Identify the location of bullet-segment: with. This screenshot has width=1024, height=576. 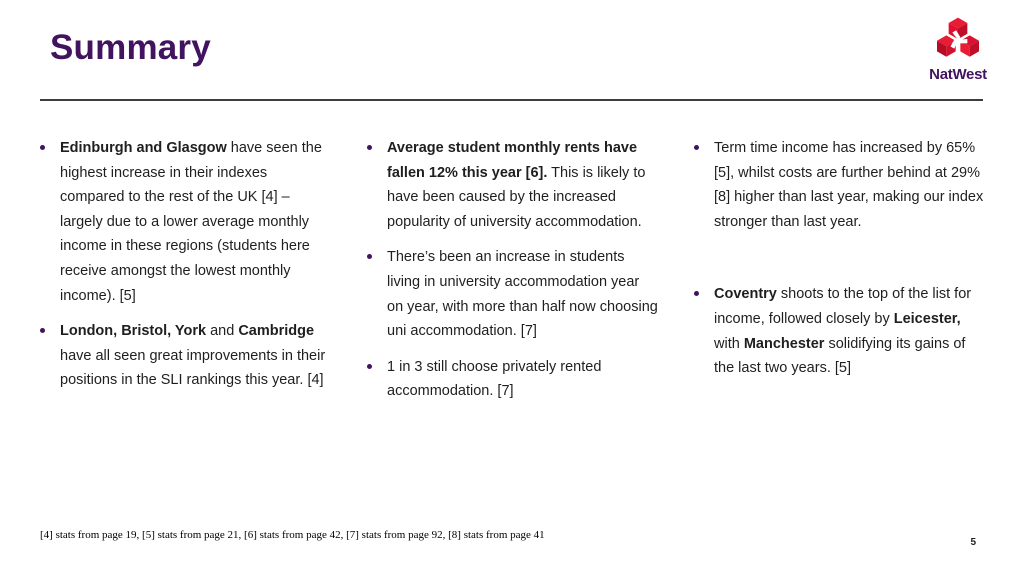
(729, 343).